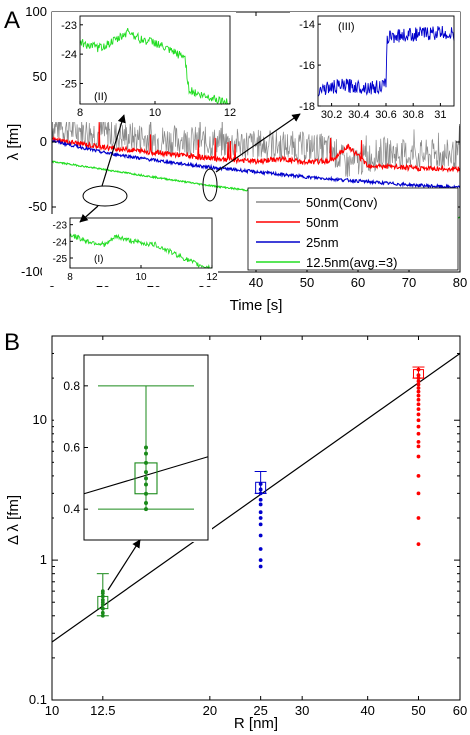 The width and height of the screenshot is (470, 735). What do you see at coordinates (385, 115) in the screenshot?
I see `inset-2-xtick-label-2: 30.6` at bounding box center [385, 115].